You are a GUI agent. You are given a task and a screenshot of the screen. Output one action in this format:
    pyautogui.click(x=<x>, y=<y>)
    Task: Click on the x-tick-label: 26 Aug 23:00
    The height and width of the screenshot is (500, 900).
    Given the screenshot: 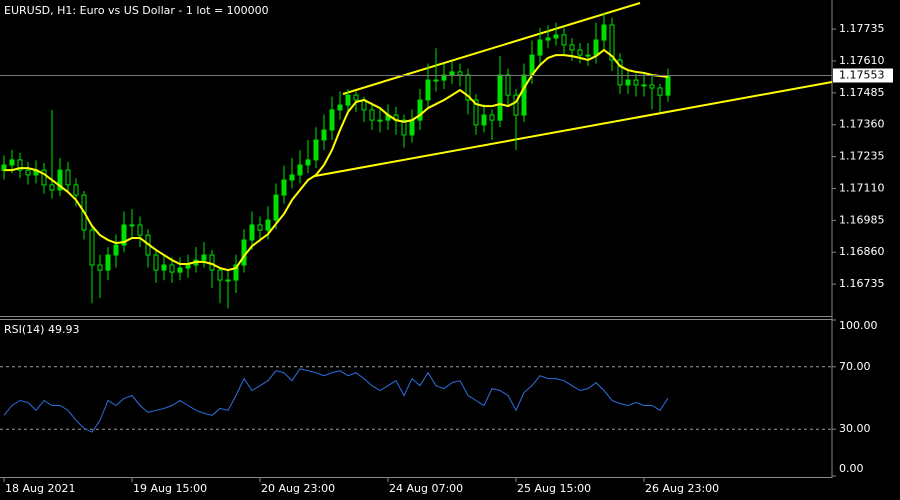 What is the action you would take?
    pyautogui.click(x=682, y=488)
    